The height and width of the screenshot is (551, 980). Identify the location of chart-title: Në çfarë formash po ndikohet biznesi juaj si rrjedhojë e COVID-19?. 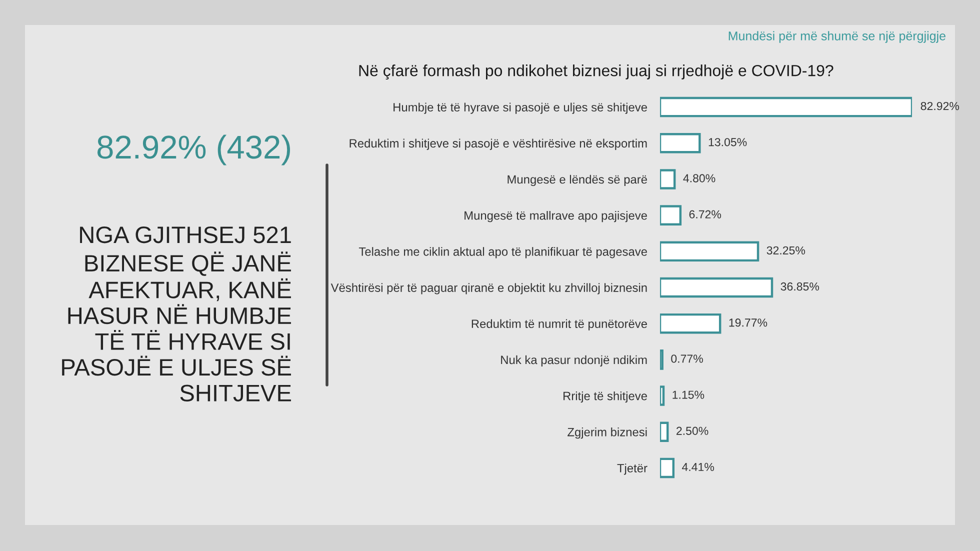
(596, 72).